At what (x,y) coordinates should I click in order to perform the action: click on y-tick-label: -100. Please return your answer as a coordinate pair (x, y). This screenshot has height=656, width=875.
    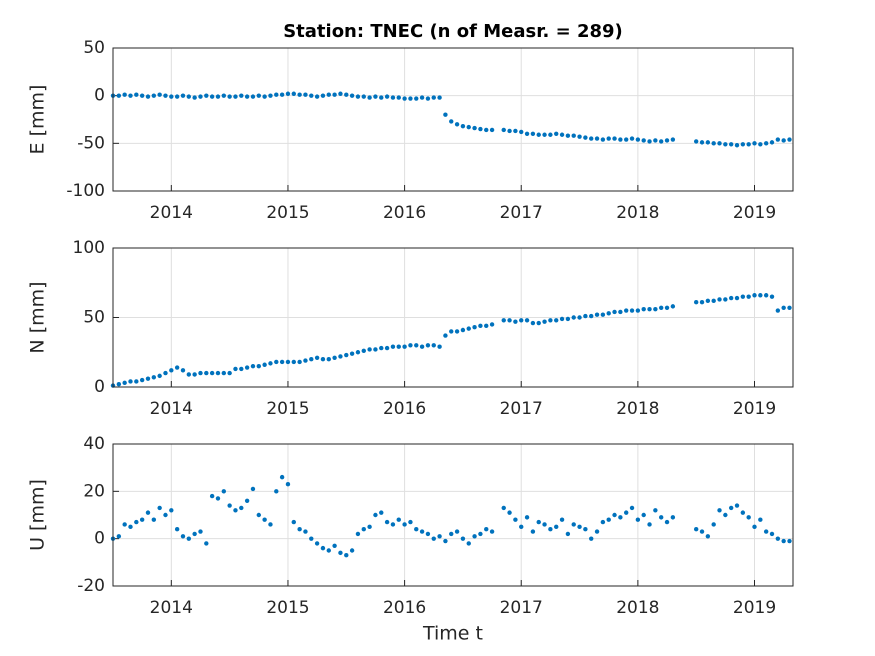
    Looking at the image, I should click on (85, 191).